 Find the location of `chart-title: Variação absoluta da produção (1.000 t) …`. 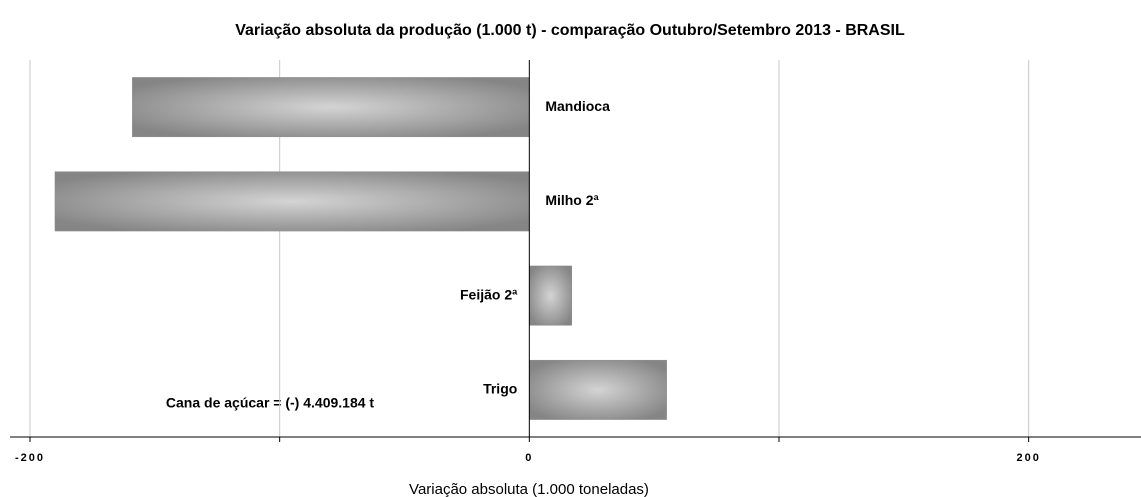

chart-title: Variação absoluta da produção (1.000 t) … is located at coordinates (570, 30).